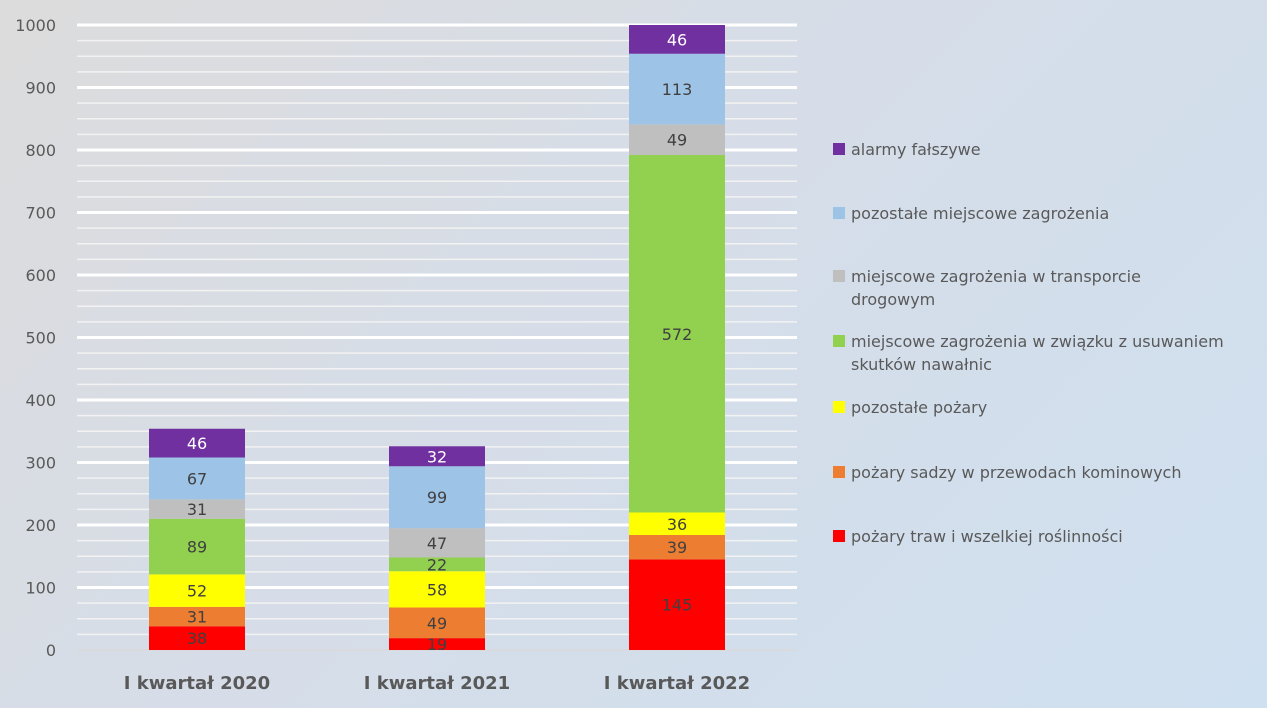 The width and height of the screenshot is (1267, 708). I want to click on data-label: 58, so click(437, 589).